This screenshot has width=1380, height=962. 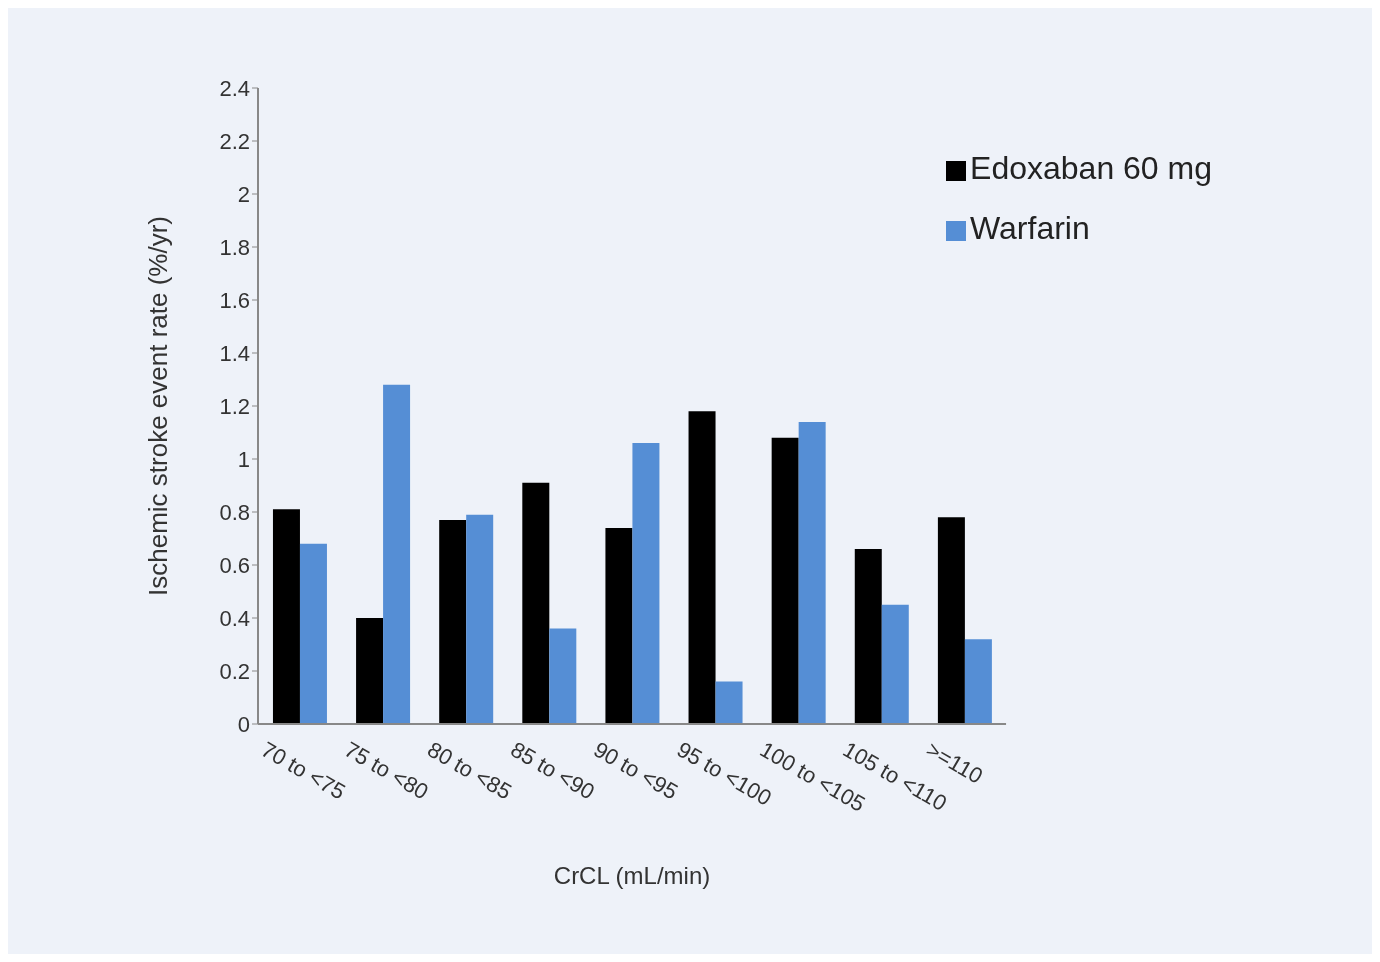 I want to click on y-tick-label: 0.6, so click(x=234, y=565).